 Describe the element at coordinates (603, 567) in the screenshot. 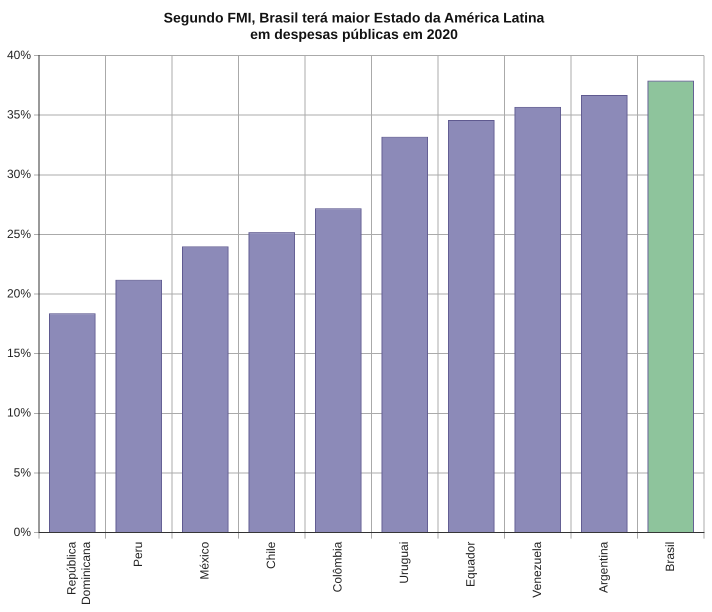

I see `x-tick-label: Argentina` at that location.